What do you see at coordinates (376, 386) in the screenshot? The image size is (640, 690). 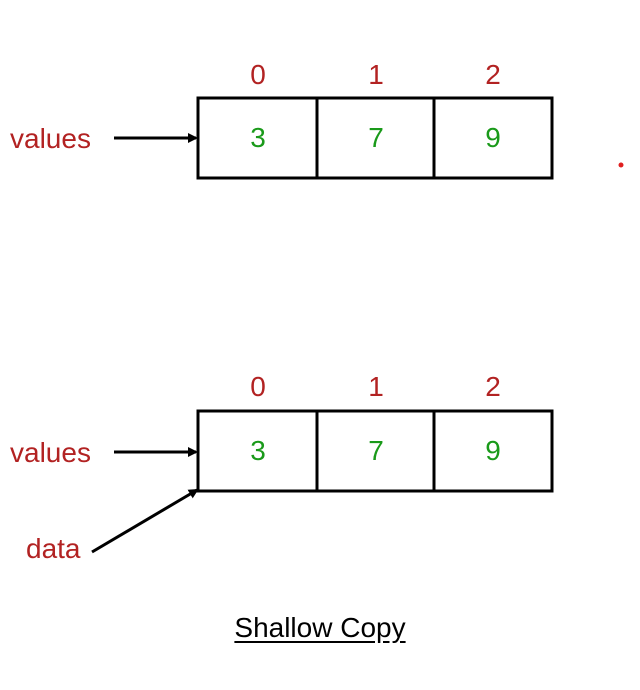 I see `bottom-index-1: 1` at bounding box center [376, 386].